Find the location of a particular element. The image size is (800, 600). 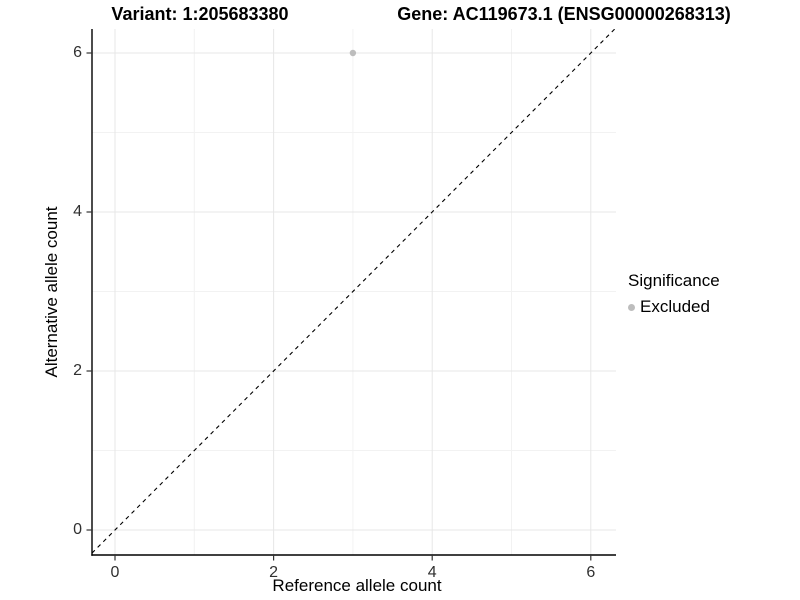

legend-item-excluded: Excluded is located at coordinates (674, 307).